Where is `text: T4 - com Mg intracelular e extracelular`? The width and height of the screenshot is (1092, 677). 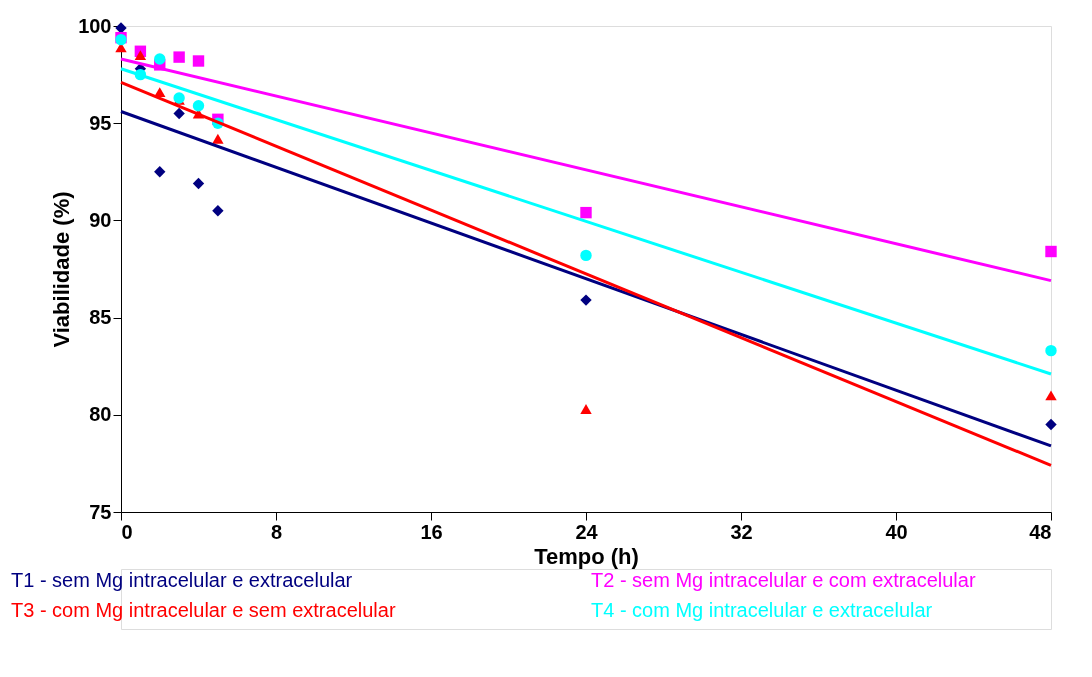 text: T4 - com Mg intracelular e extracelular is located at coordinates (762, 610).